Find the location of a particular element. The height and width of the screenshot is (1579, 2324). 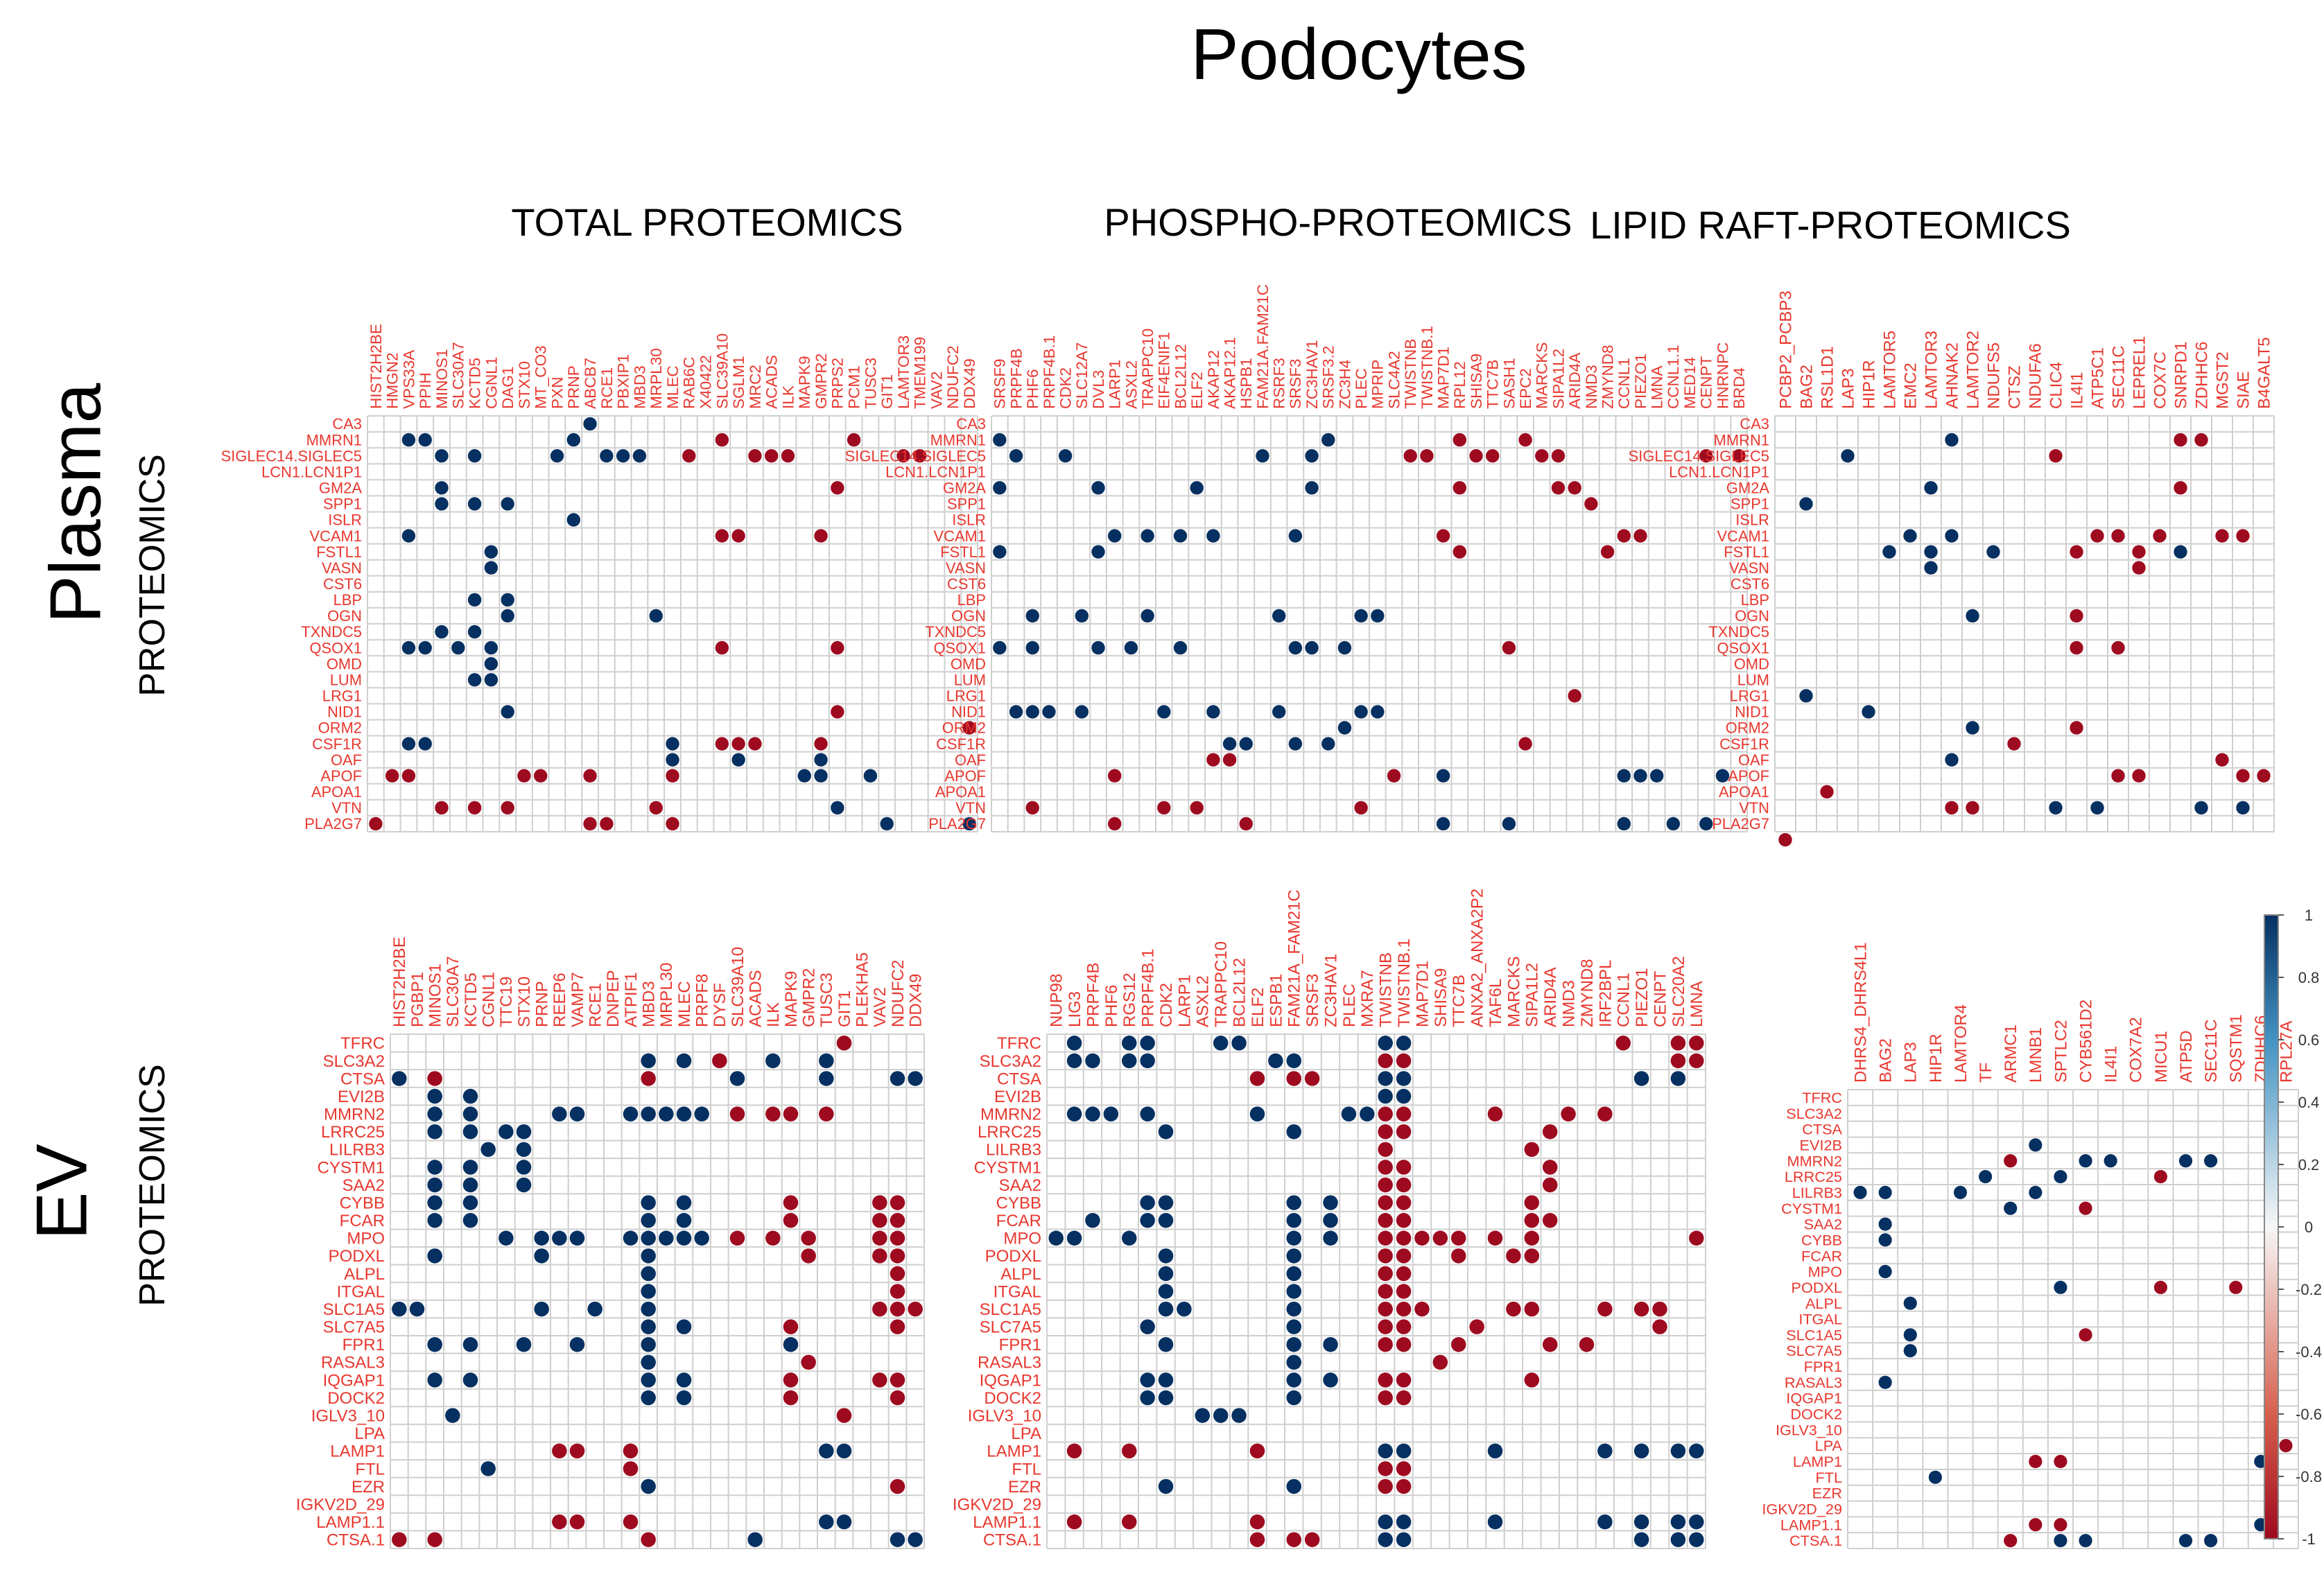

row-label: CSF1R is located at coordinates (961, 744).